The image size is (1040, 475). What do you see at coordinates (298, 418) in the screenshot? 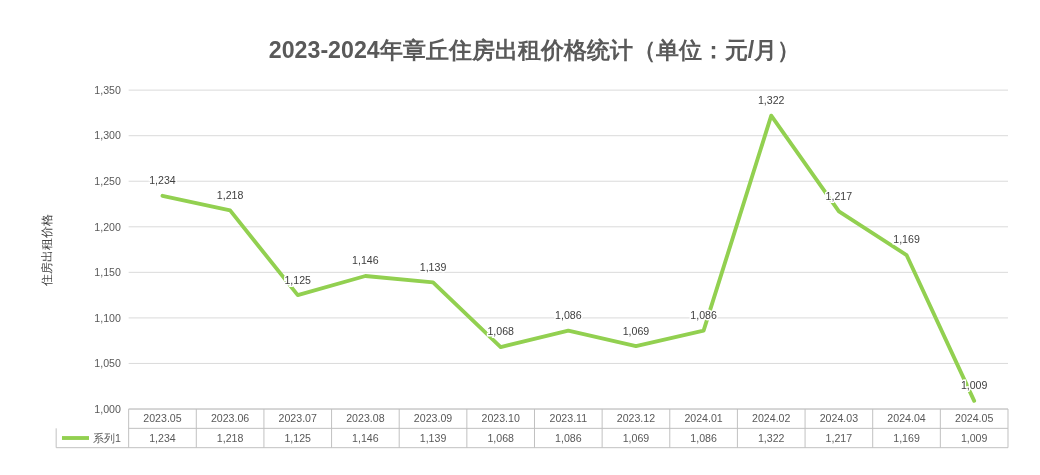
I see `x-tick-label: 2023.07` at bounding box center [298, 418].